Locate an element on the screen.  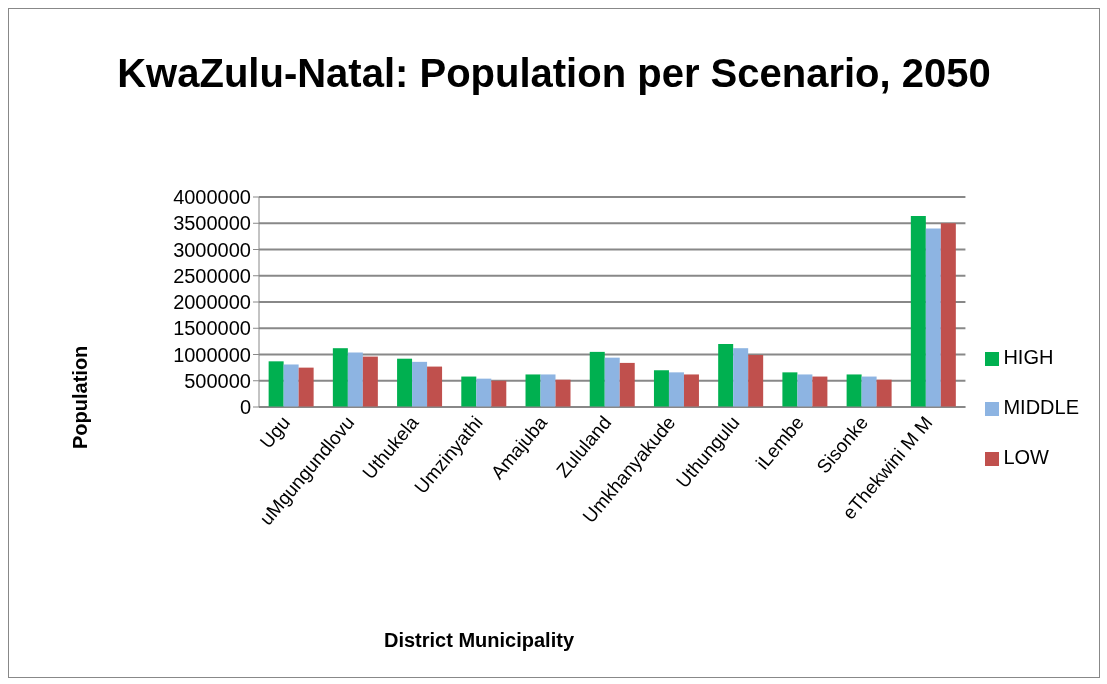
y-tick-label: 2000000 is located at coordinates (212, 302).